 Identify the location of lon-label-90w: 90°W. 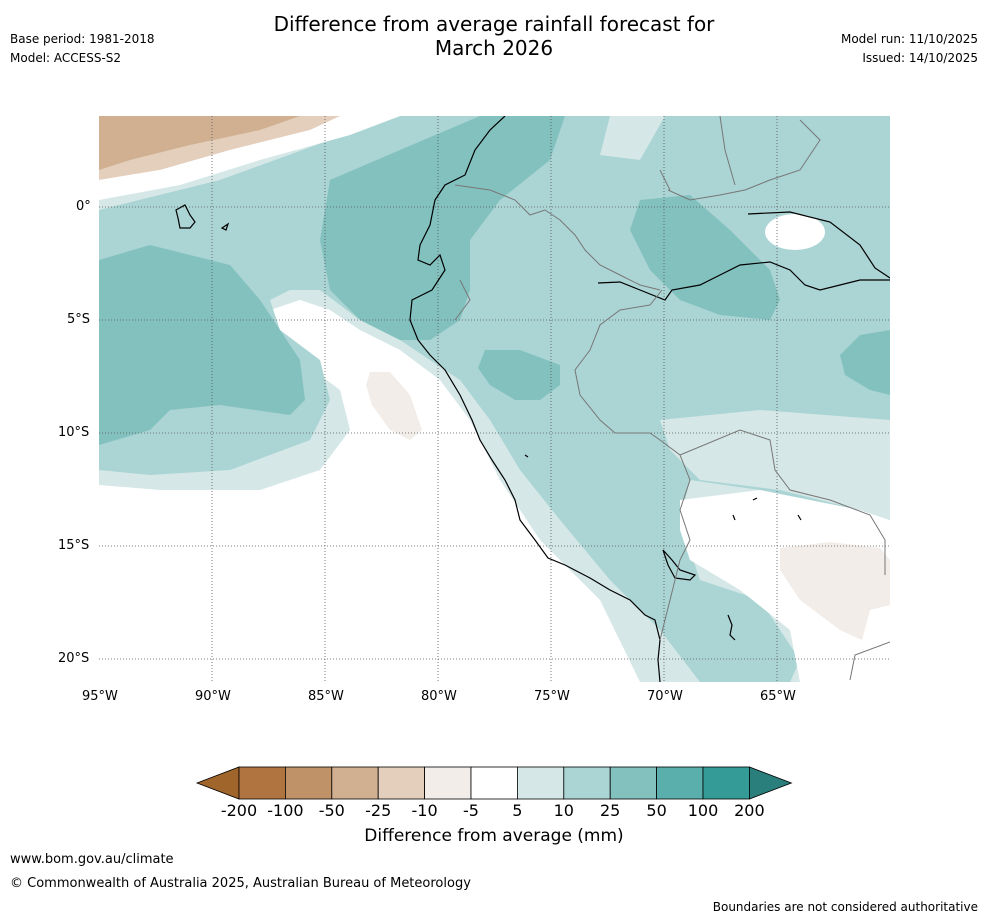
(213, 696).